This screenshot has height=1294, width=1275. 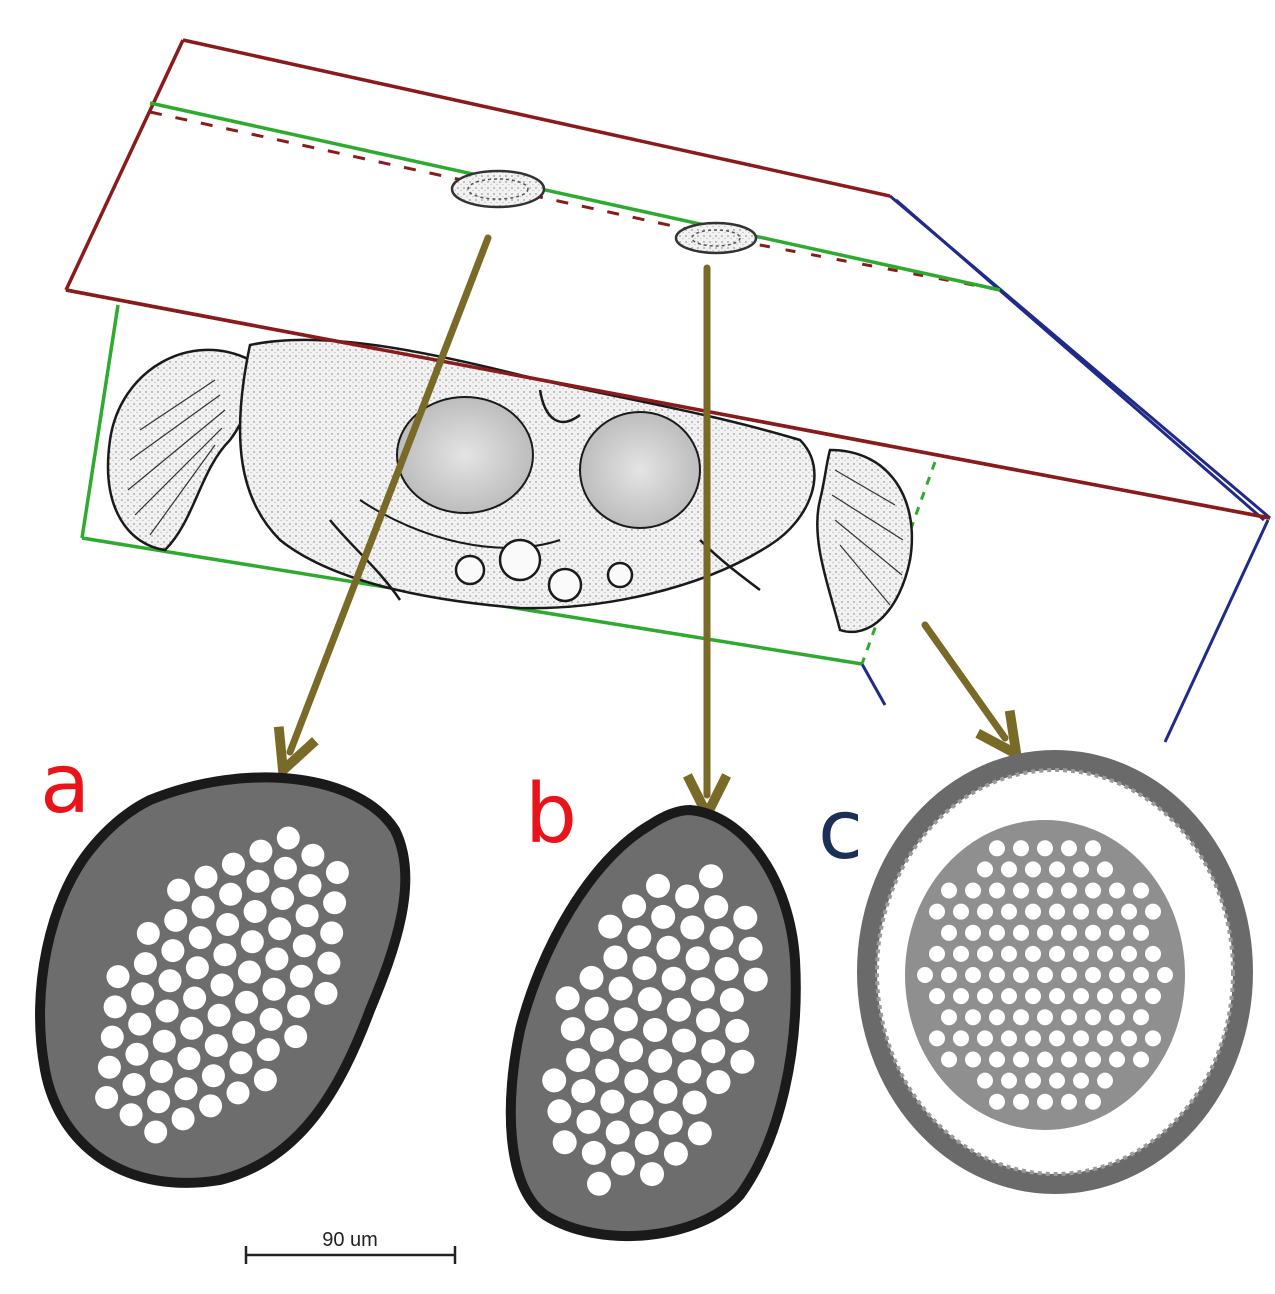 I want to click on panel-b-fibers, so click(x=655, y=1030).